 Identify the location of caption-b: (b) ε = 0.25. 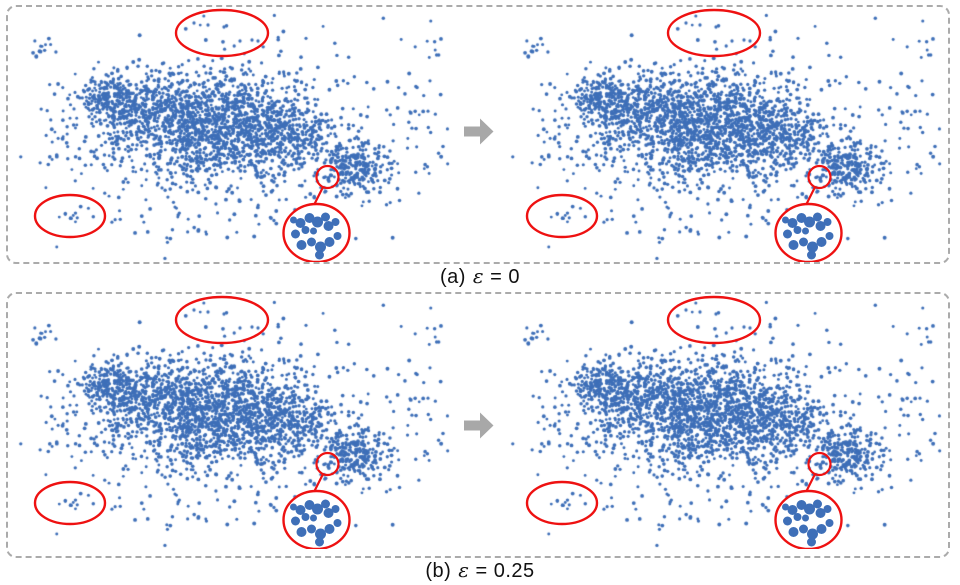
(480, 570).